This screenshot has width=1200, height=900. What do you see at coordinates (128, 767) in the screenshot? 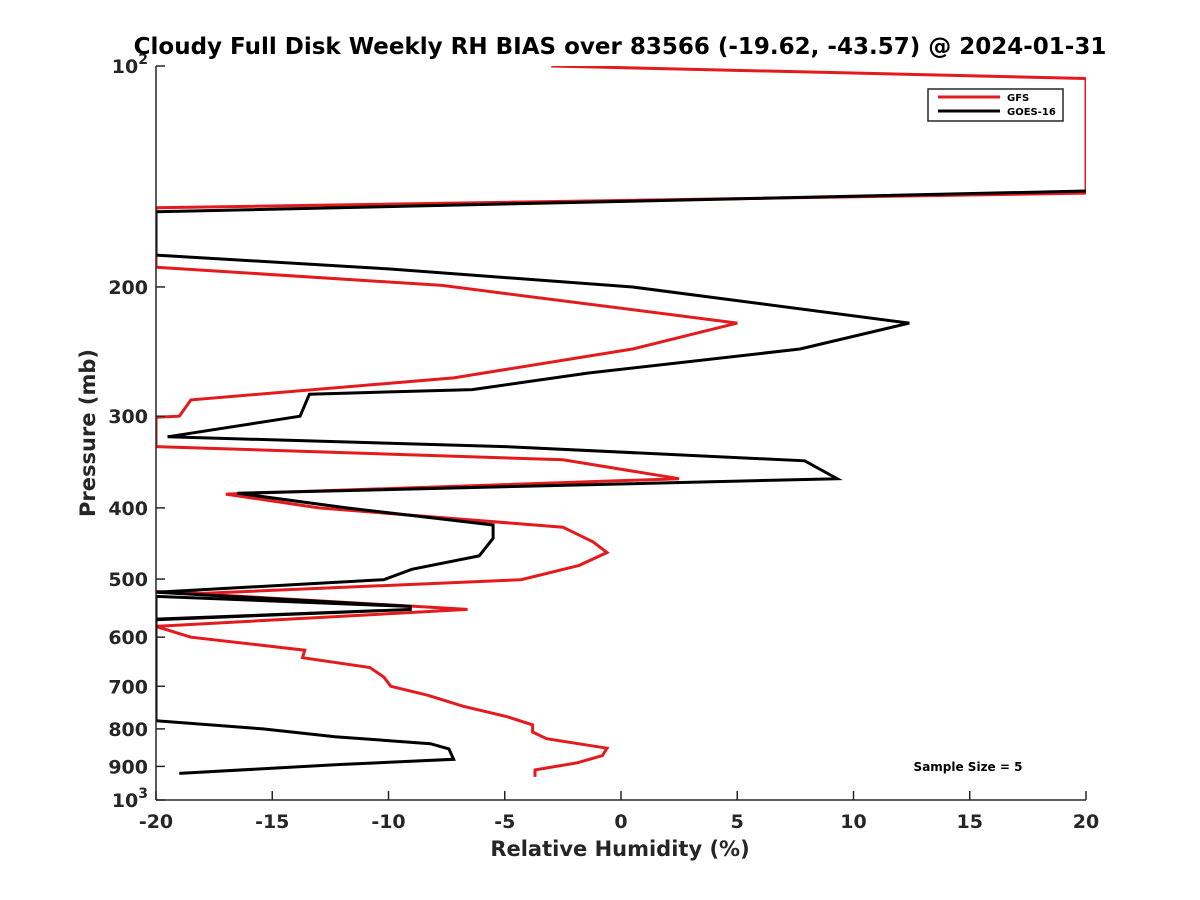
I see `y-tick-label: 900` at bounding box center [128, 767].